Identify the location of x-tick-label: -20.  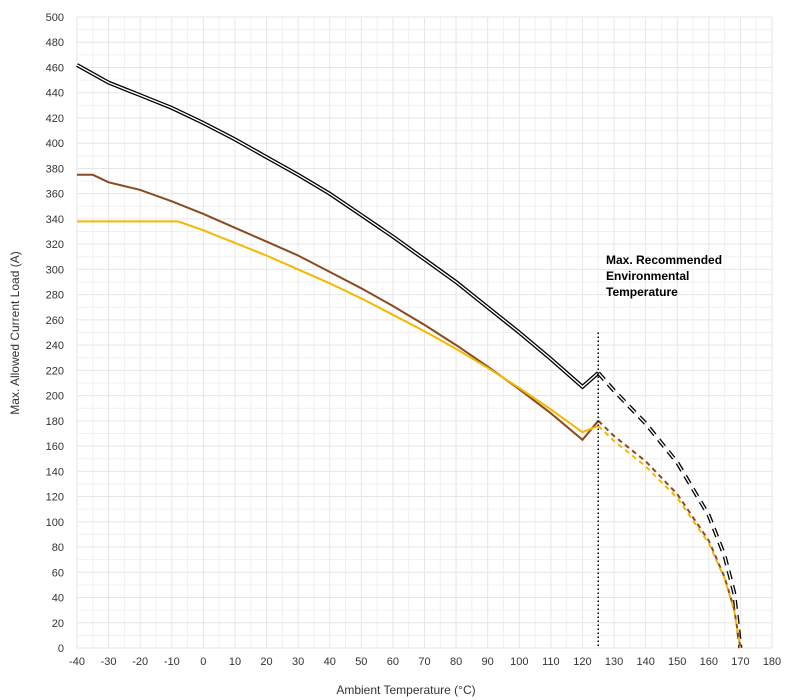
(140, 662).